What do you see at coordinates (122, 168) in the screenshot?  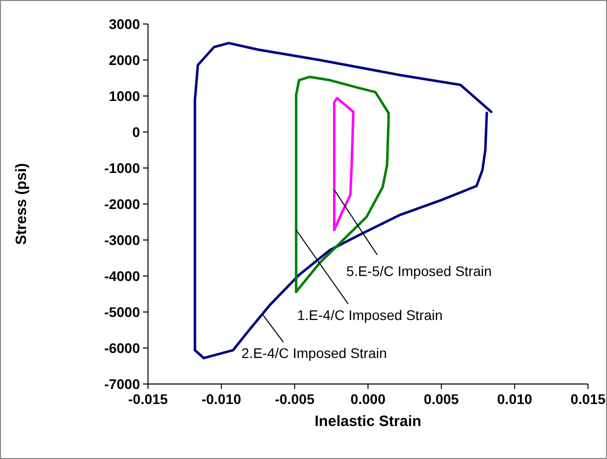 I see `y-tick-label: -1000` at bounding box center [122, 168].